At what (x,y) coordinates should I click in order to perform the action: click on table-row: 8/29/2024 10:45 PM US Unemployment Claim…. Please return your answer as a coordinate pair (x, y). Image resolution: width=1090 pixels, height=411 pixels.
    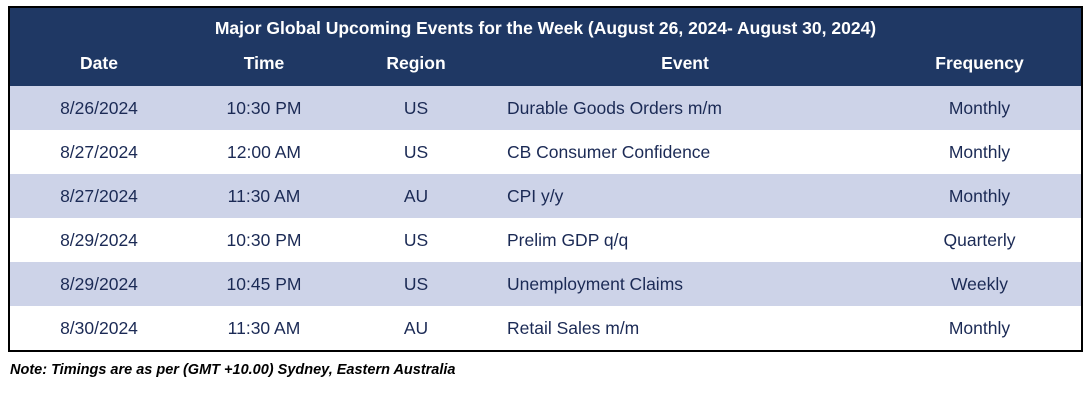
    Looking at the image, I should click on (545, 284).